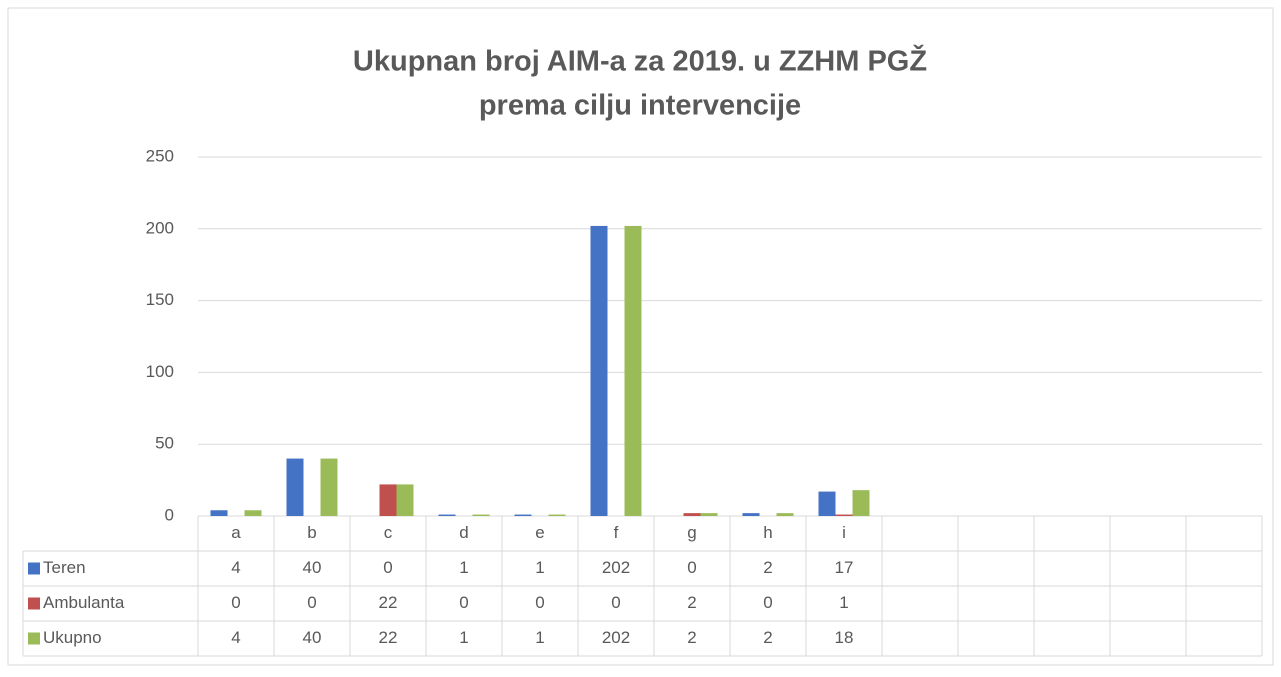  Describe the element at coordinates (160, 155) in the screenshot. I see `y-tick-label: 250` at that location.